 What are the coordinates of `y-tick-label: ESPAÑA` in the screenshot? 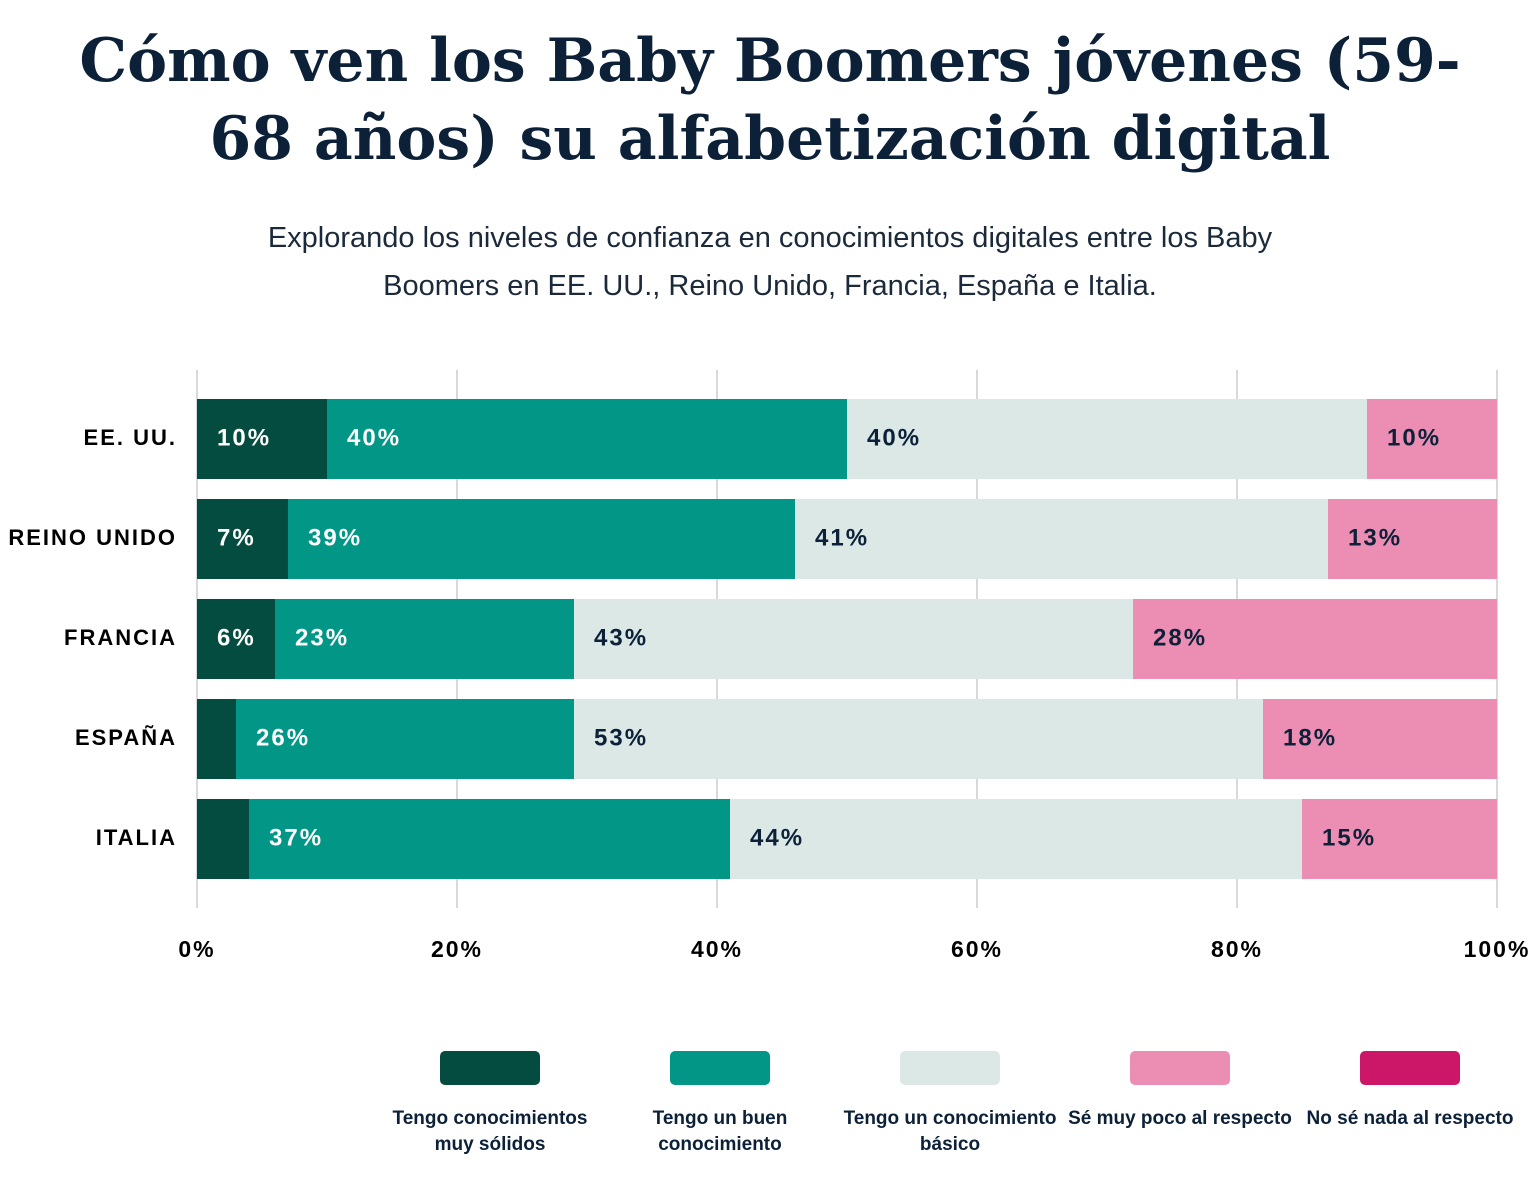 It's located at (126, 737).